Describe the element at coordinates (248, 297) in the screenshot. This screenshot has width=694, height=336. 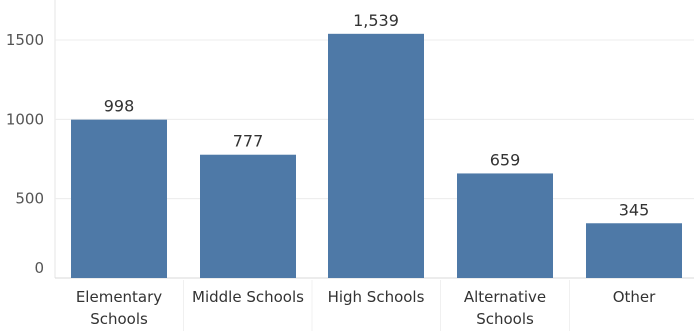
I see `x-category-label: Middle Schools` at that location.